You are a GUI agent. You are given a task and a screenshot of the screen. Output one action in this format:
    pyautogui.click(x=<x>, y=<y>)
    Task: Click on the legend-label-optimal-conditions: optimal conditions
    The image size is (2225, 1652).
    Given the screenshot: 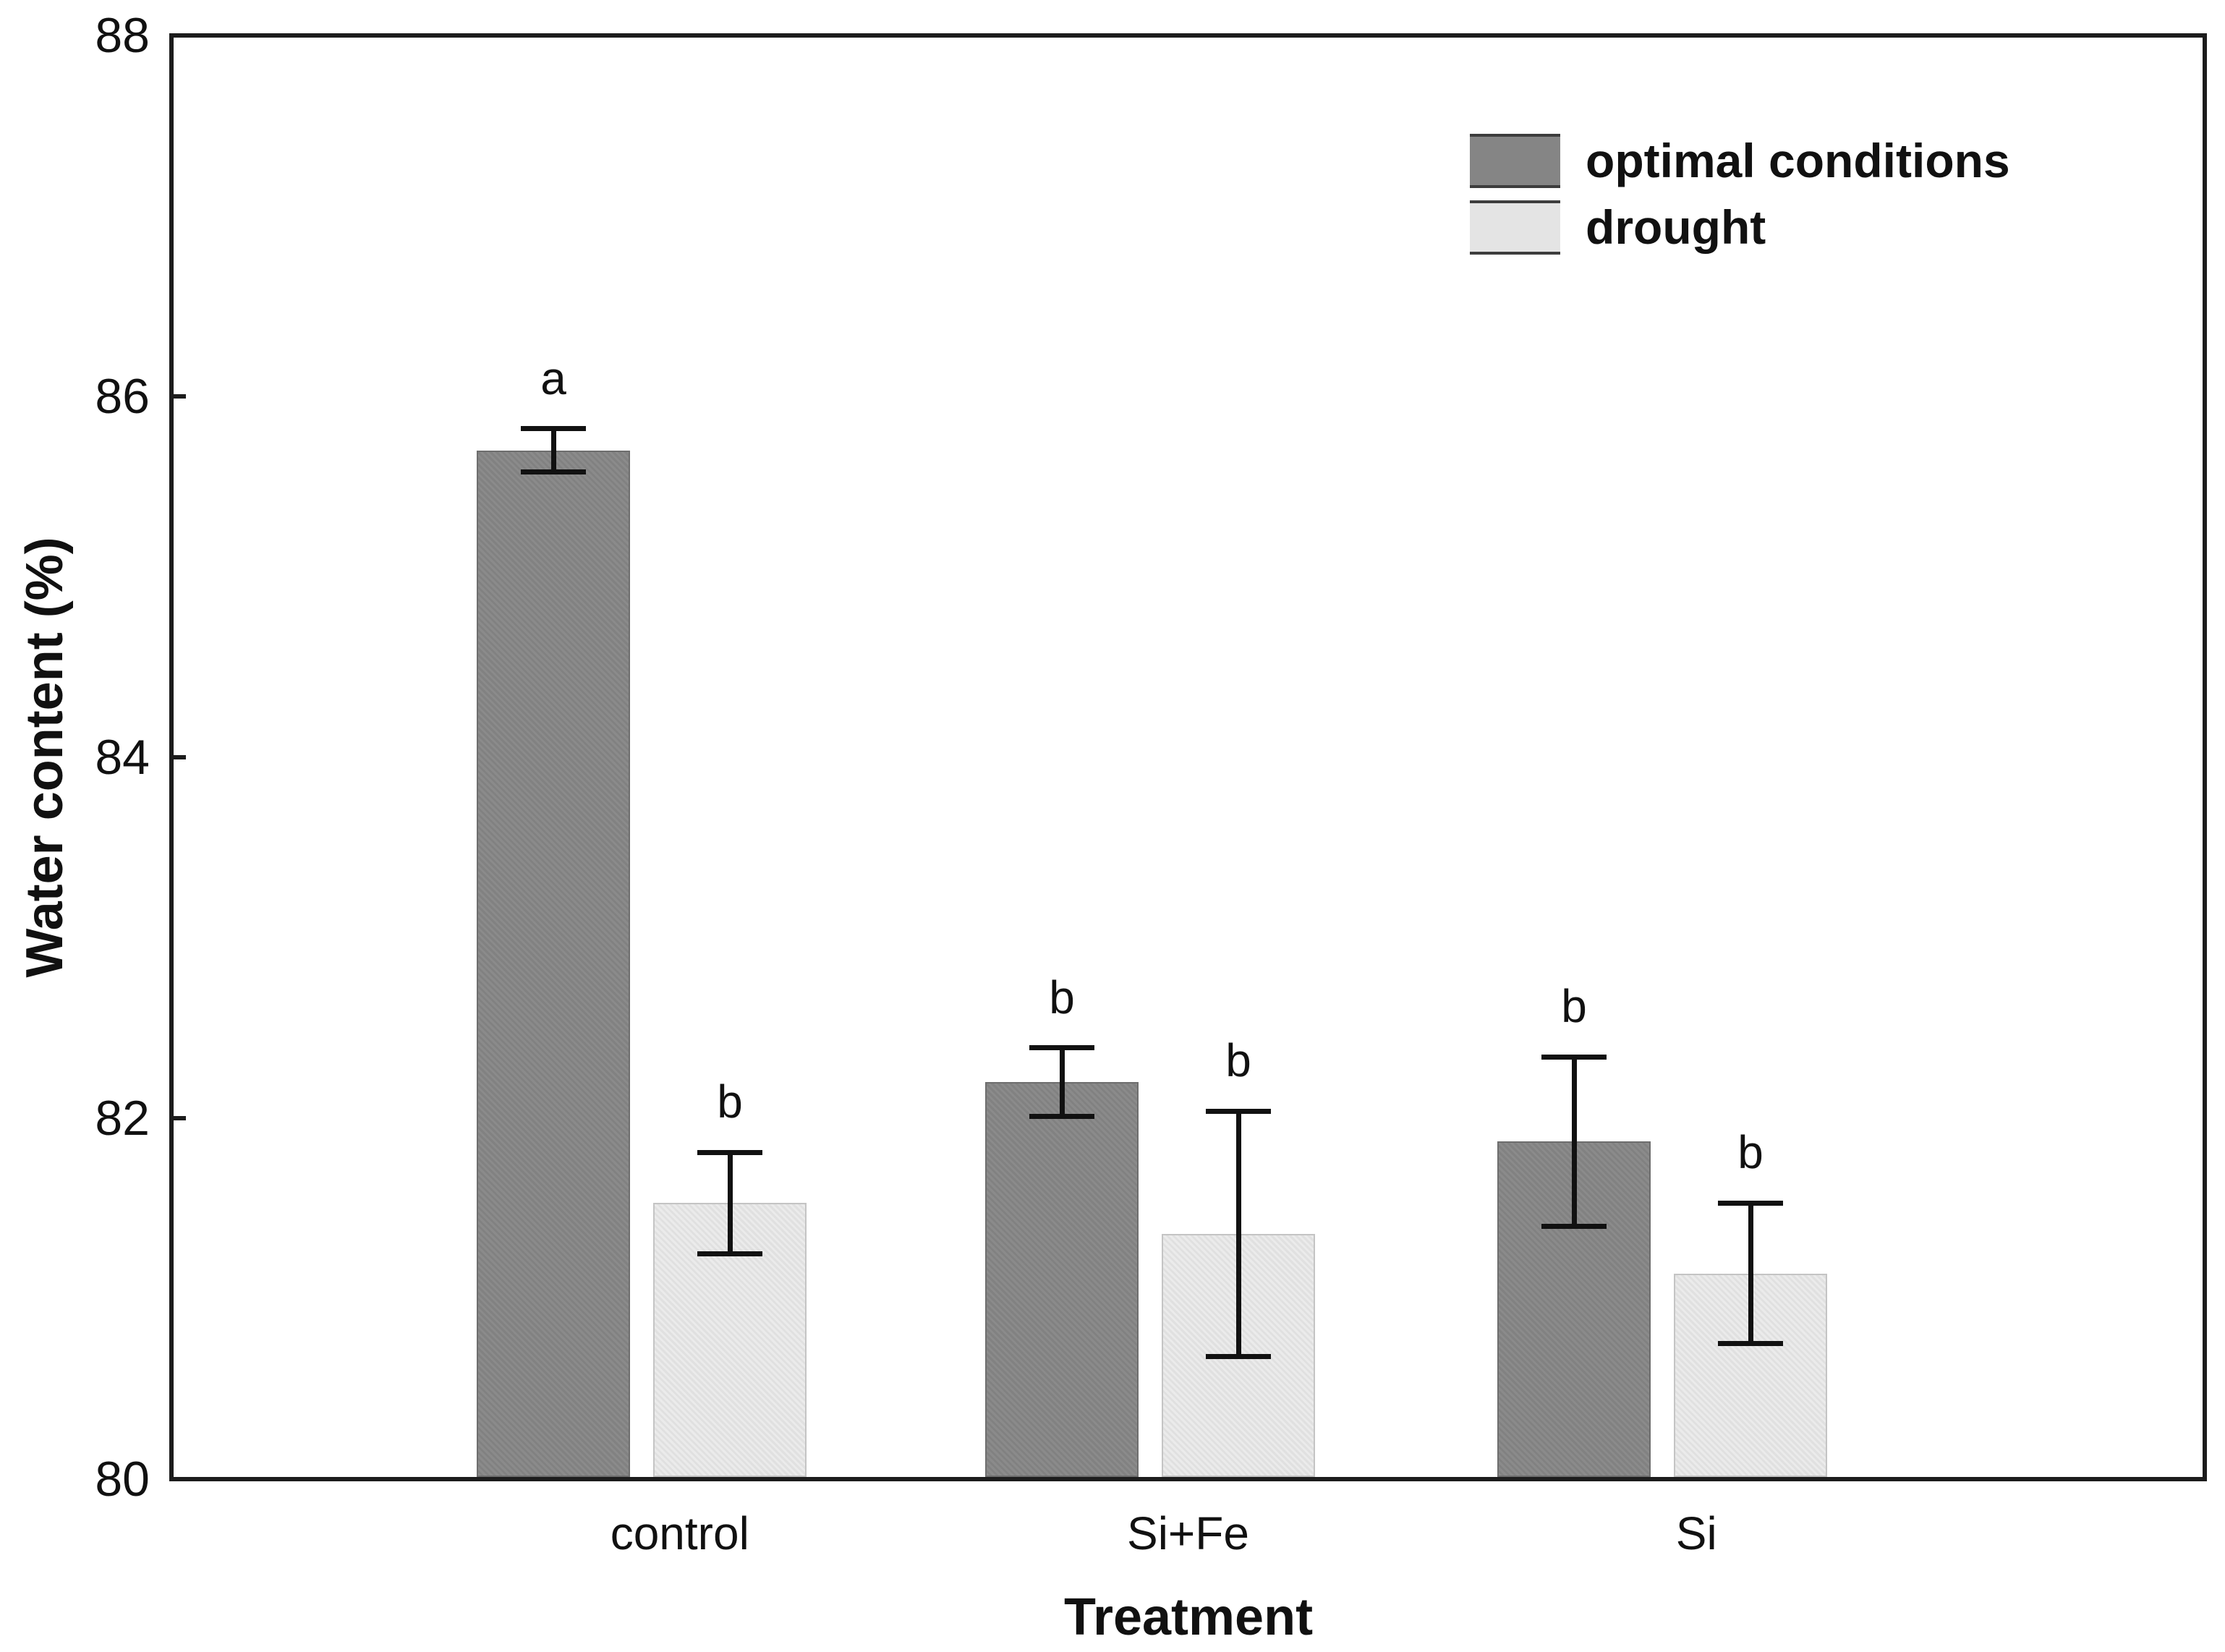 What is the action you would take?
    pyautogui.click(x=1798, y=160)
    